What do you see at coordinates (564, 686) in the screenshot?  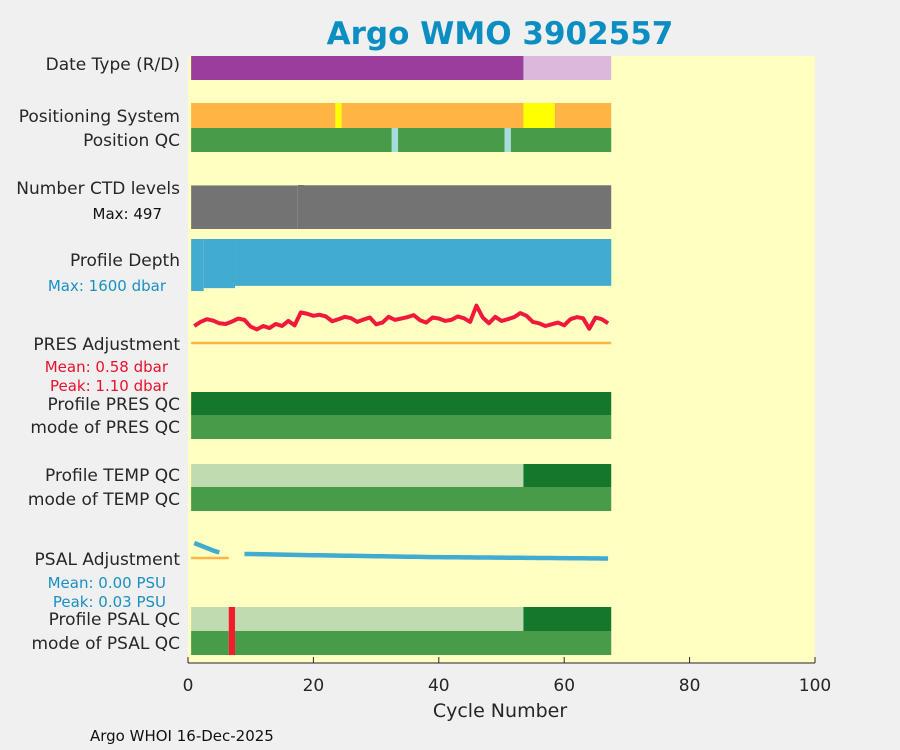 I see `x-tick-label-60: 60` at bounding box center [564, 686].